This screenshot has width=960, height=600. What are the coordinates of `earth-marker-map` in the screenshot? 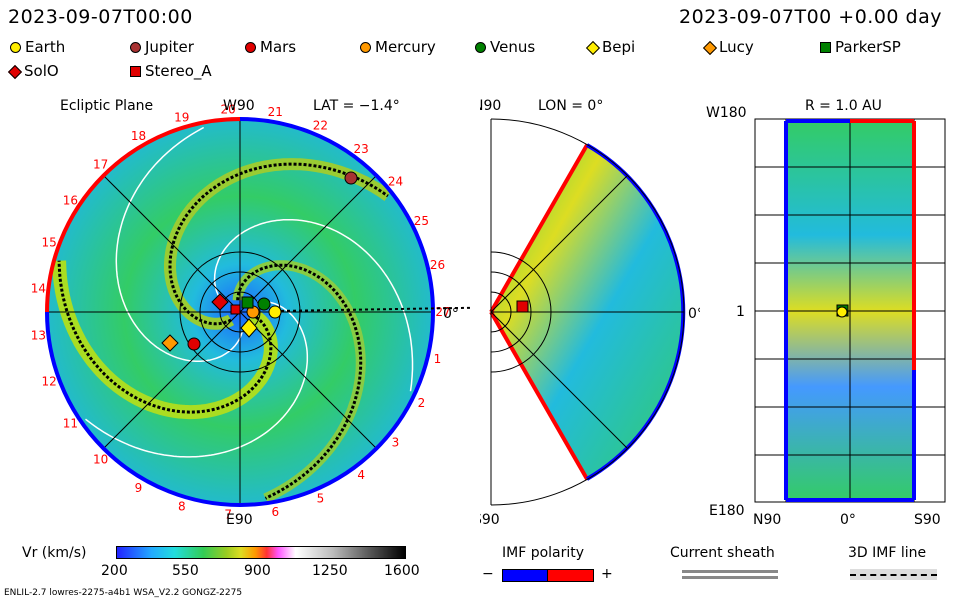 It's located at (842, 312).